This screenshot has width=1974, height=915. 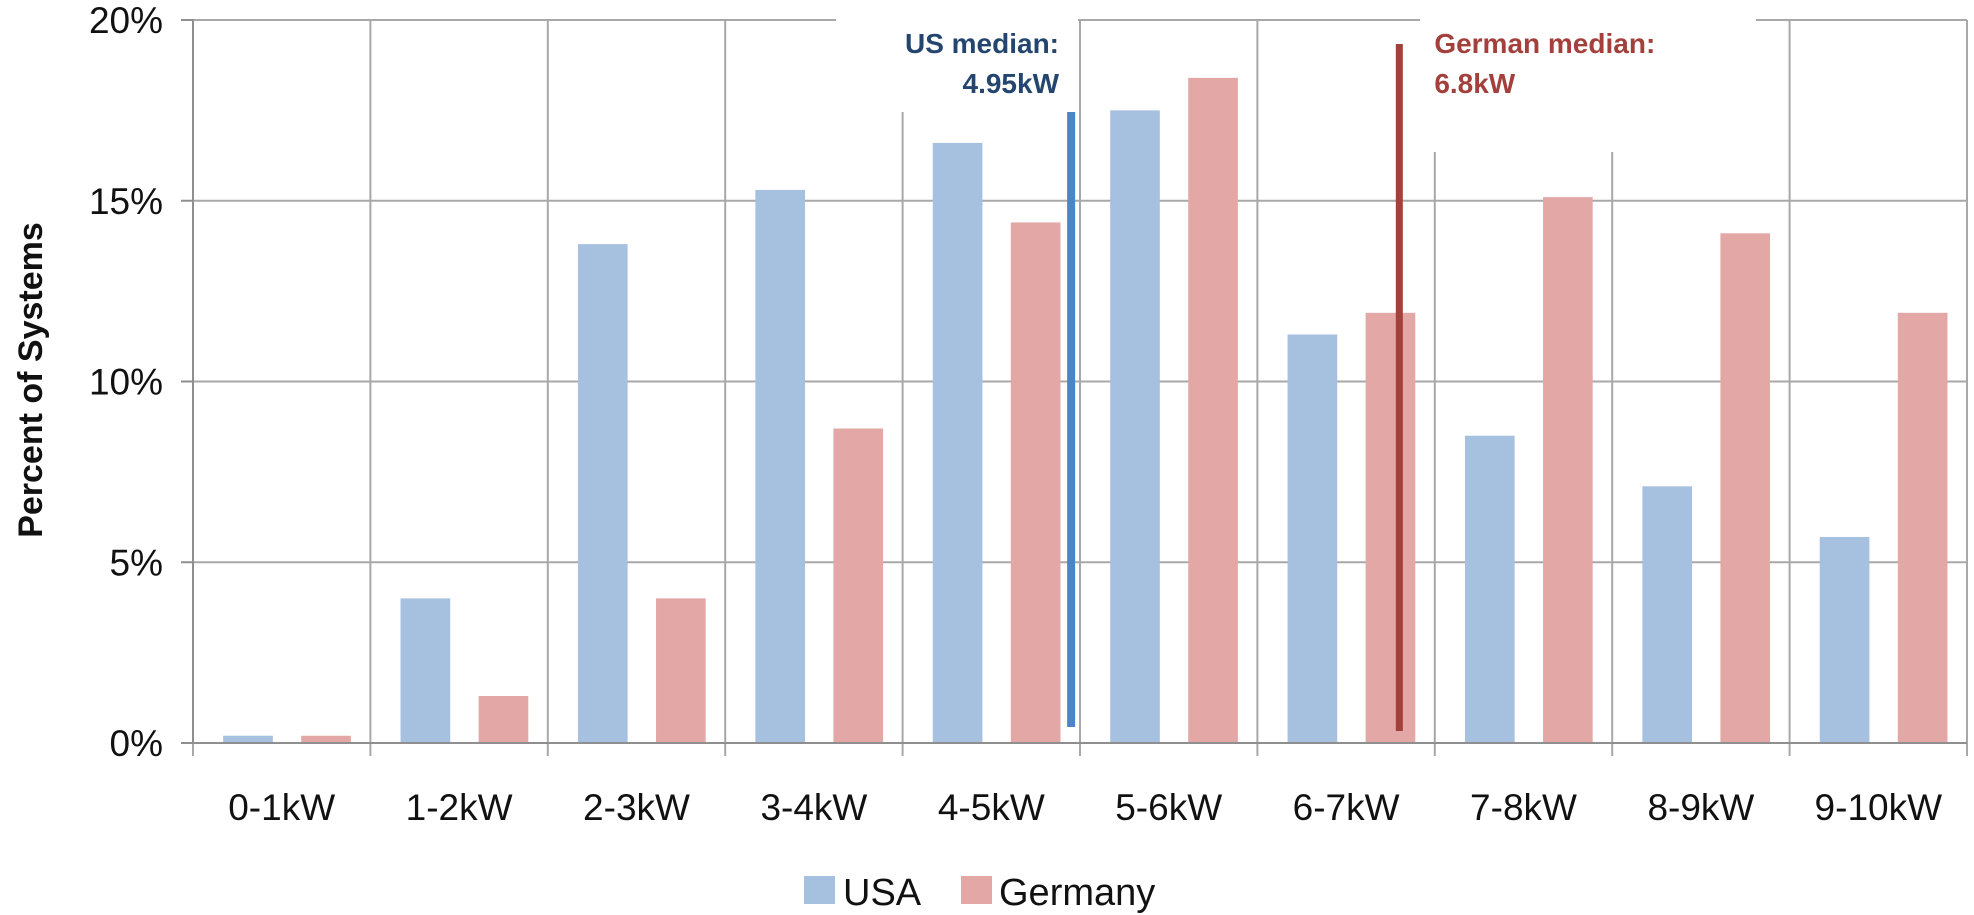 What do you see at coordinates (1390, 527) in the screenshot?
I see `bar-germany-6-7kW` at bounding box center [1390, 527].